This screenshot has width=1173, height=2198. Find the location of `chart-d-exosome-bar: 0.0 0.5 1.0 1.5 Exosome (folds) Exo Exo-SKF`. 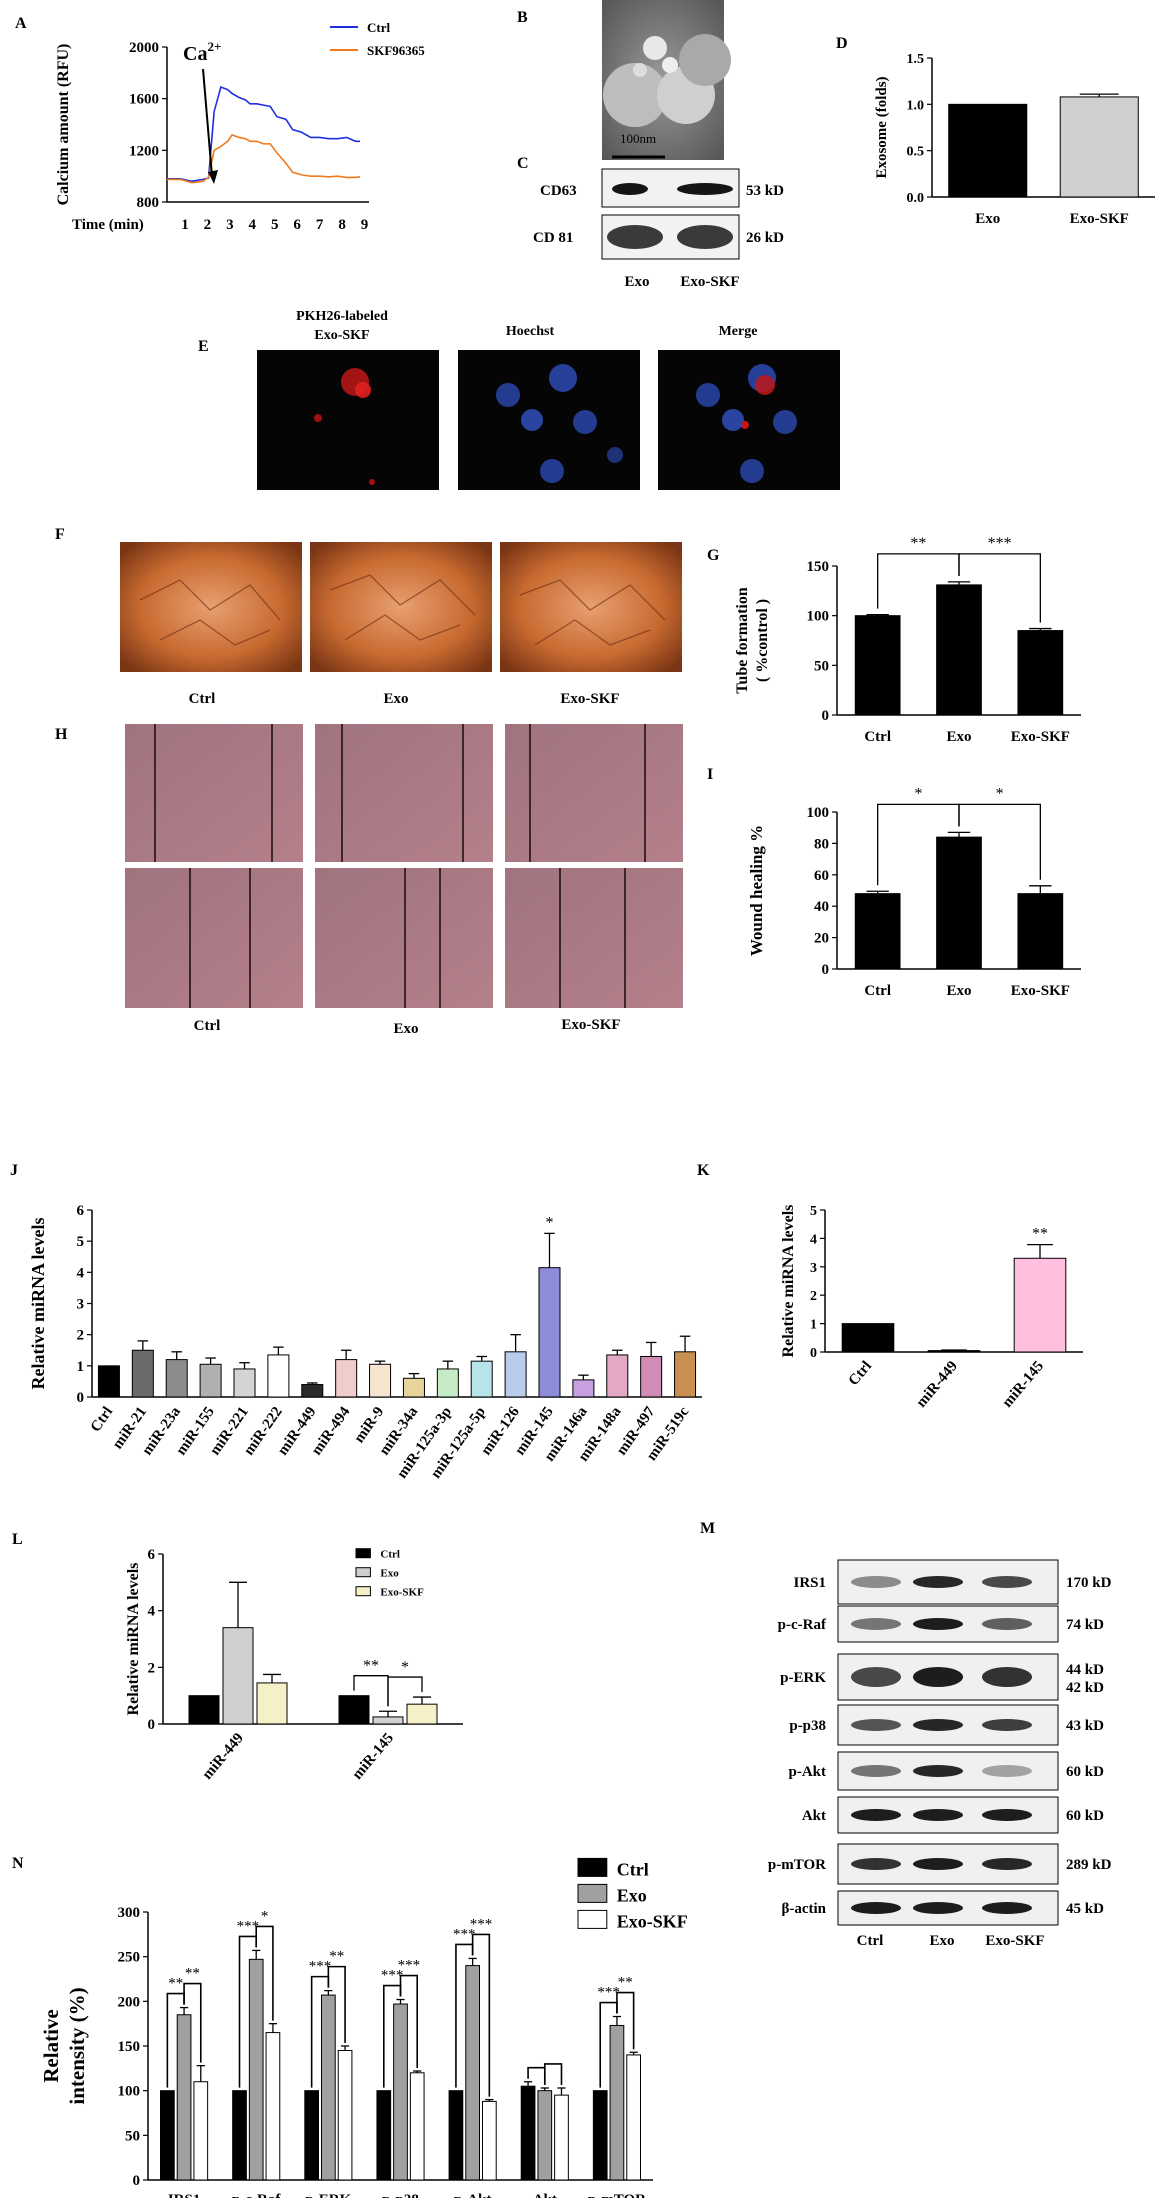

chart-d-exosome-bar: 0.0 0.5 1.0 1.5 Exosome (folds) Exo Exo-SKF is located at coordinates (1014, 139).